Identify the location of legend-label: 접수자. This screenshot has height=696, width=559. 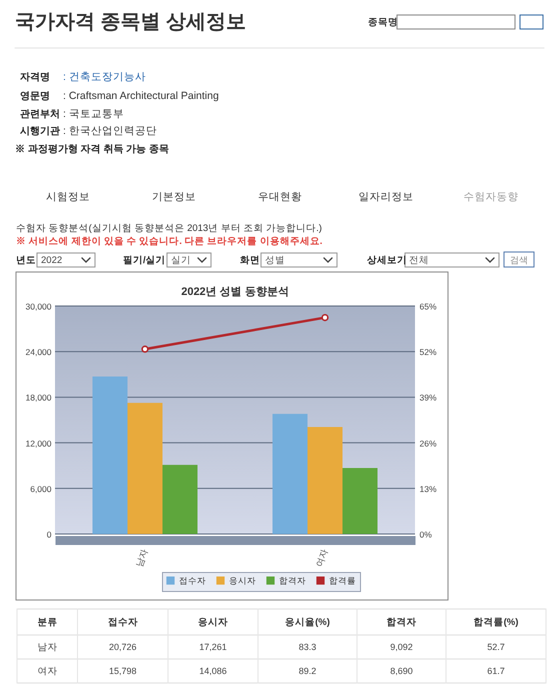
(192, 581).